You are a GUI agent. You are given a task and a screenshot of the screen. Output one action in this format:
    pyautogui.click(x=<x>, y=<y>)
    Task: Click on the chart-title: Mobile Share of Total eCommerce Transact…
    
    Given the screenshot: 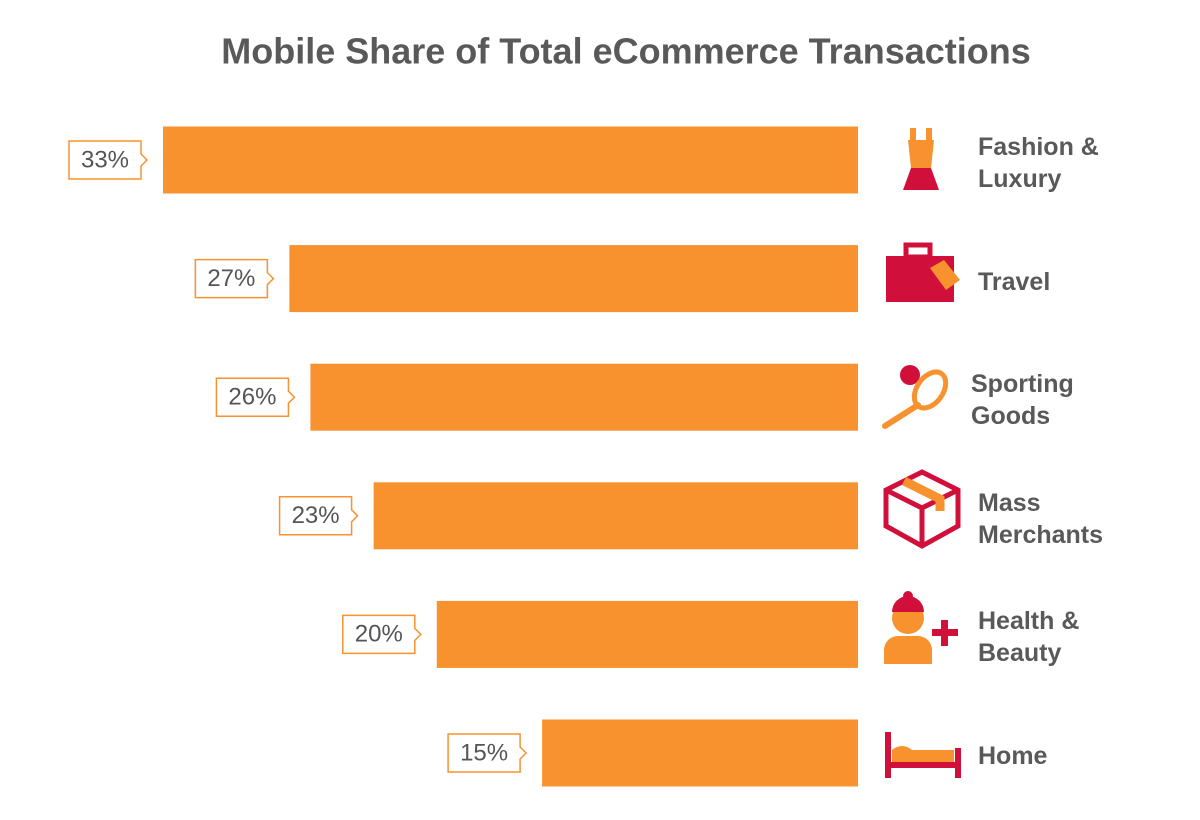 What is the action you would take?
    pyautogui.click(x=626, y=51)
    